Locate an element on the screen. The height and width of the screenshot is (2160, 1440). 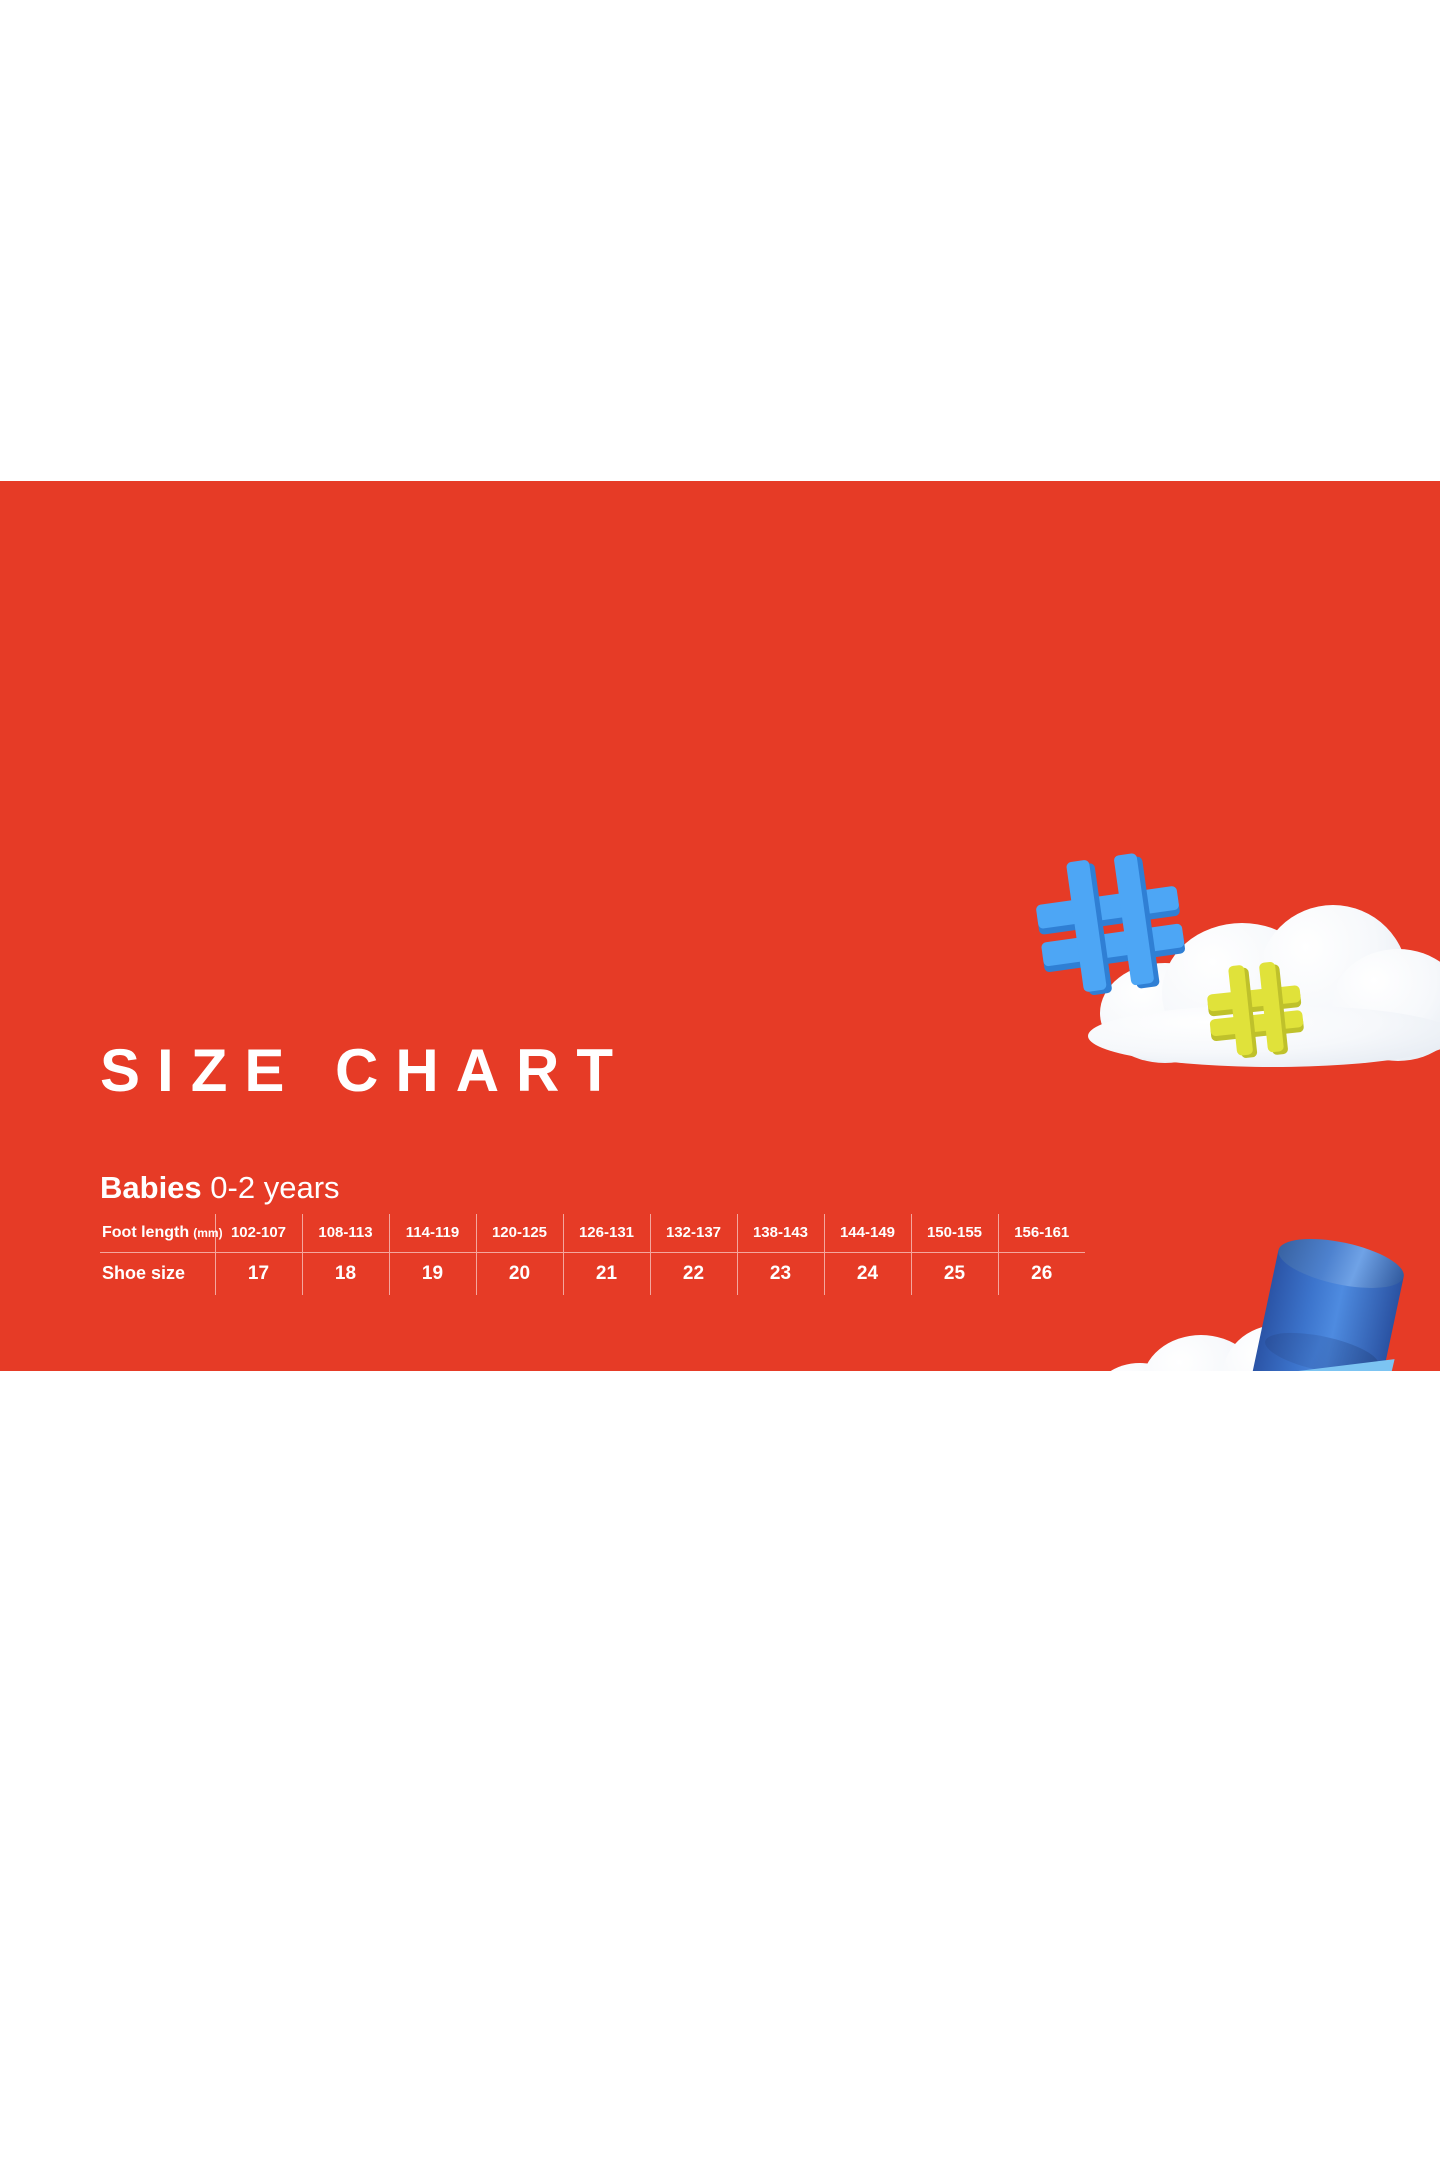
cell-shoe-size: 19 is located at coordinates (432, 1274).